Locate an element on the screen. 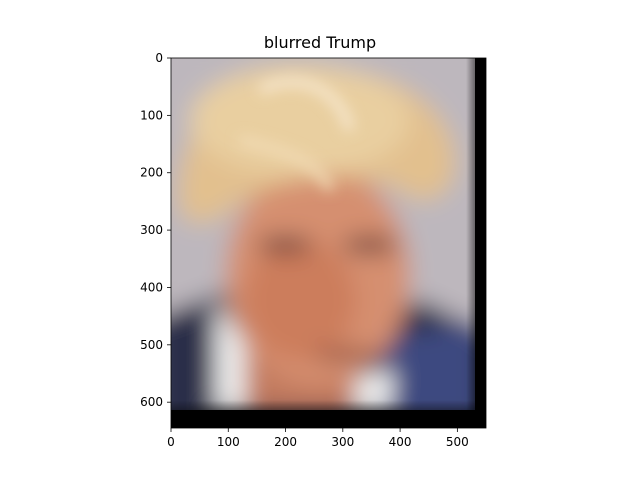 The image size is (640, 480). y-tick-label: 300 is located at coordinates (151, 230).